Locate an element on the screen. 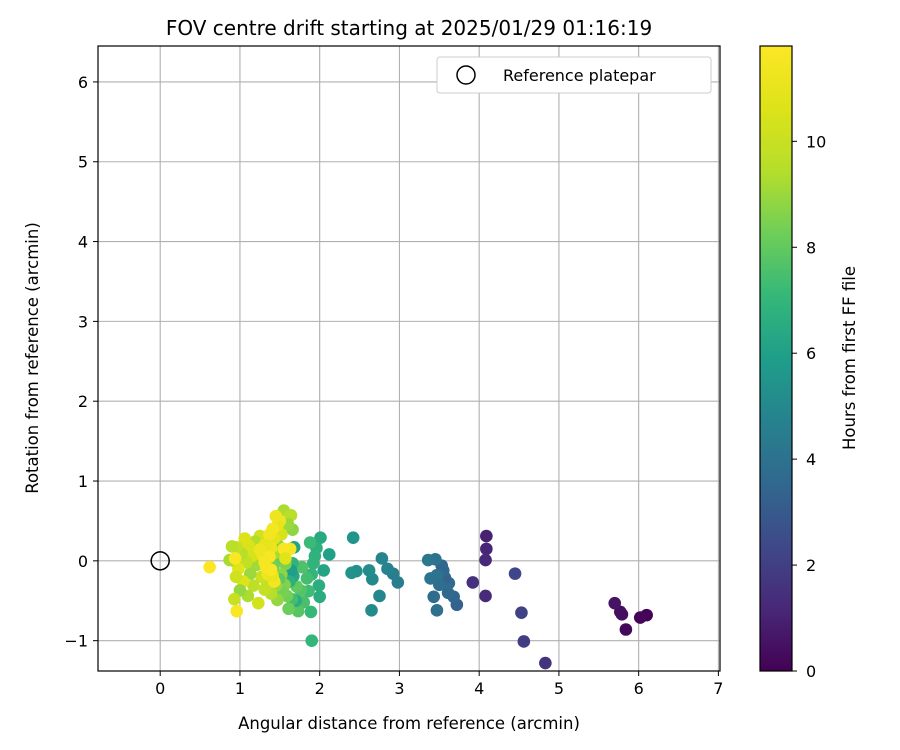  y-axis-title: Rotation from reference (arcmin) is located at coordinates (32, 358).